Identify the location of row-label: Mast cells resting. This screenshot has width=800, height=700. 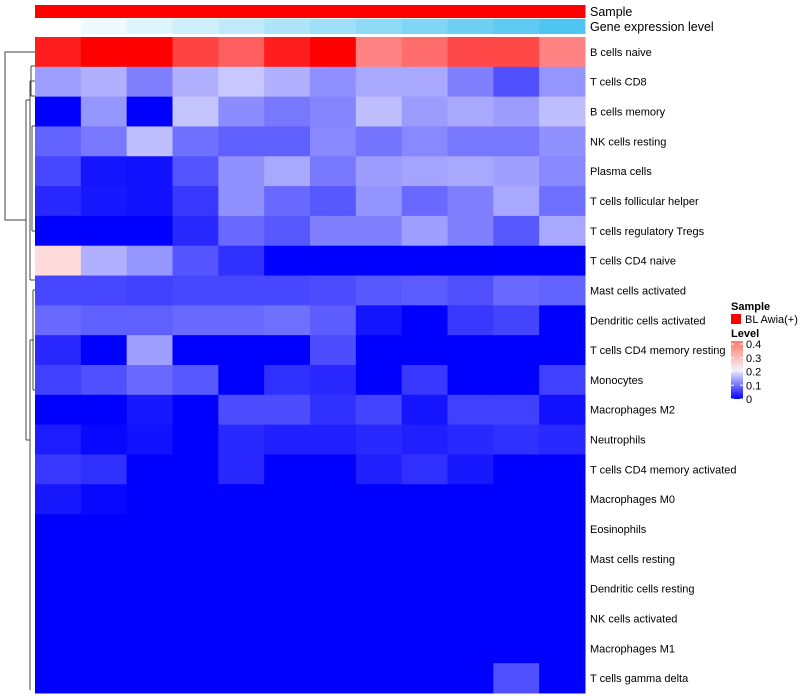
(632, 560).